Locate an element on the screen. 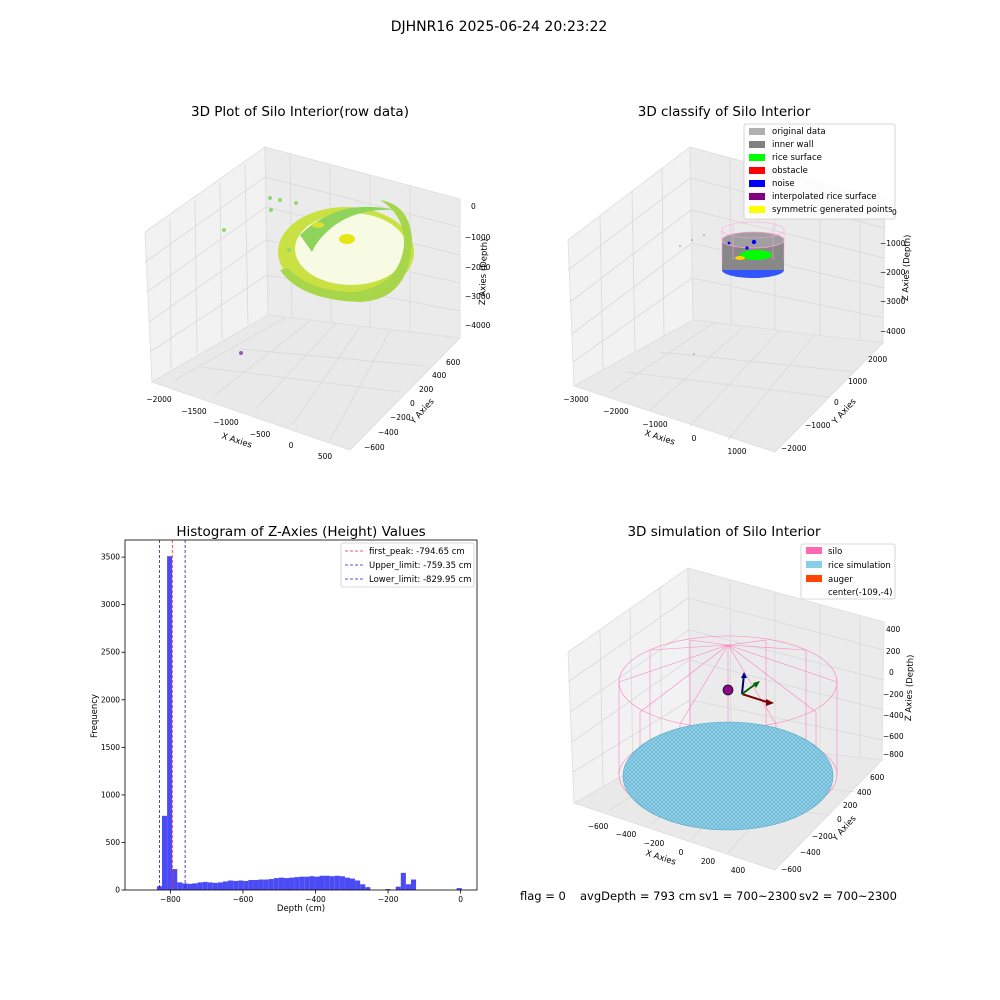  panel2-zlabel: Z Axies (Depth) is located at coordinates (907, 267).